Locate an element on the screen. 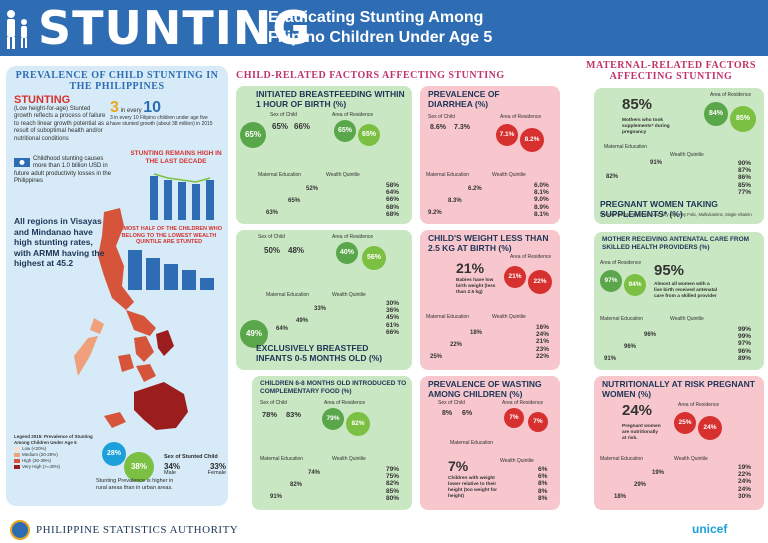 The image size is (768, 543). legend-item: Low (<20%) is located at coordinates (54, 449).